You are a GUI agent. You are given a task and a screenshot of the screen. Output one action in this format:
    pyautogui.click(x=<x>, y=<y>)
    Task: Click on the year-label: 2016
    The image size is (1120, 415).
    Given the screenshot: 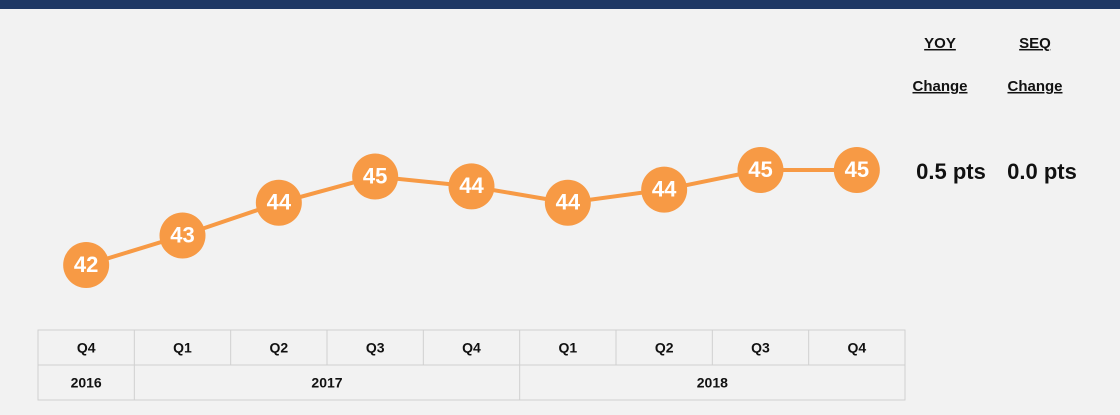 What is the action you would take?
    pyautogui.click(x=86, y=383)
    